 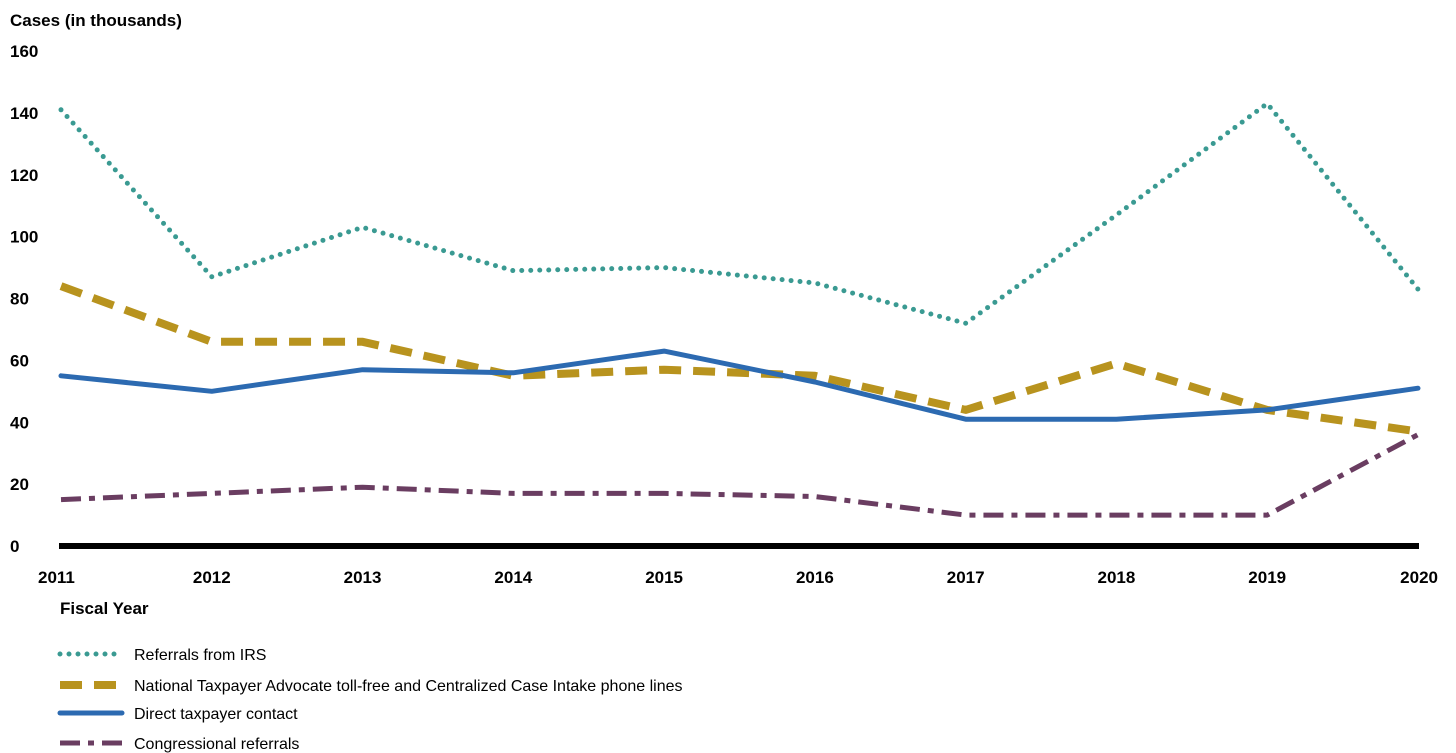 What do you see at coordinates (200, 655) in the screenshot?
I see `legend-label-referrals-from-irs: Referrals from IRS` at bounding box center [200, 655].